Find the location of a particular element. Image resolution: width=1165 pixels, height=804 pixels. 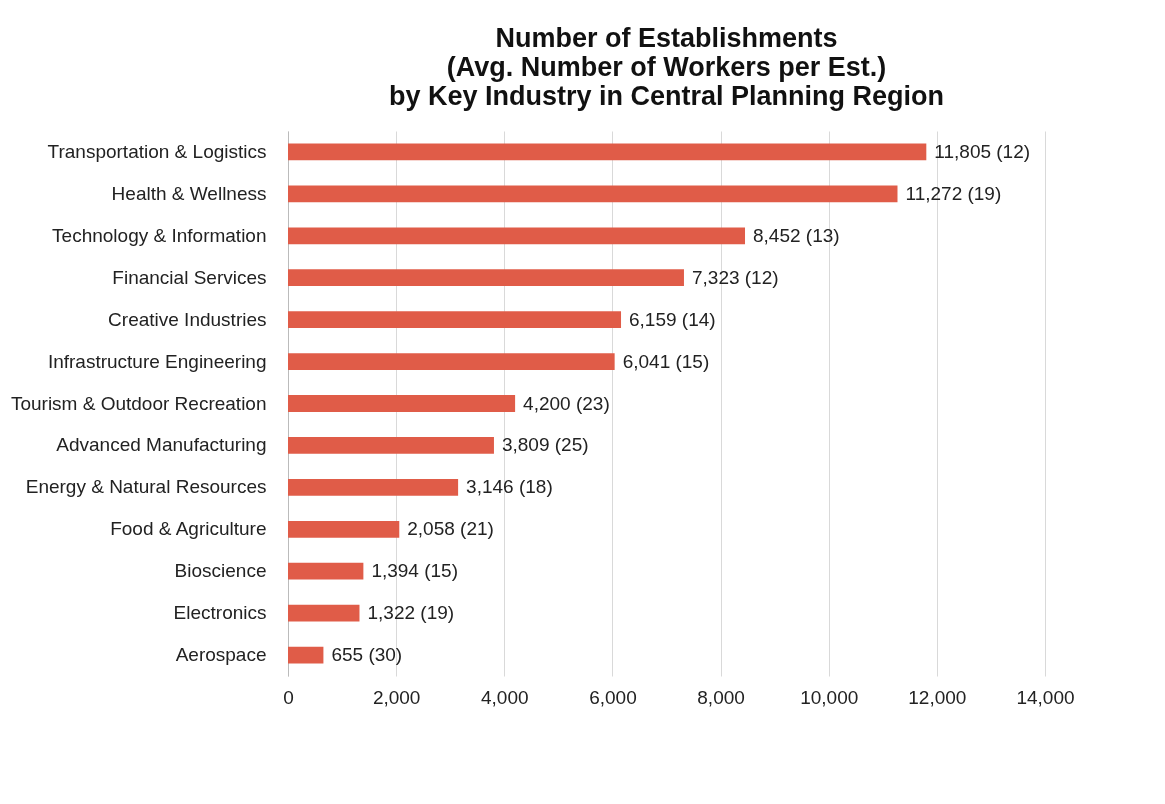

y-tick-label: Technology & Information is located at coordinates (159, 235).